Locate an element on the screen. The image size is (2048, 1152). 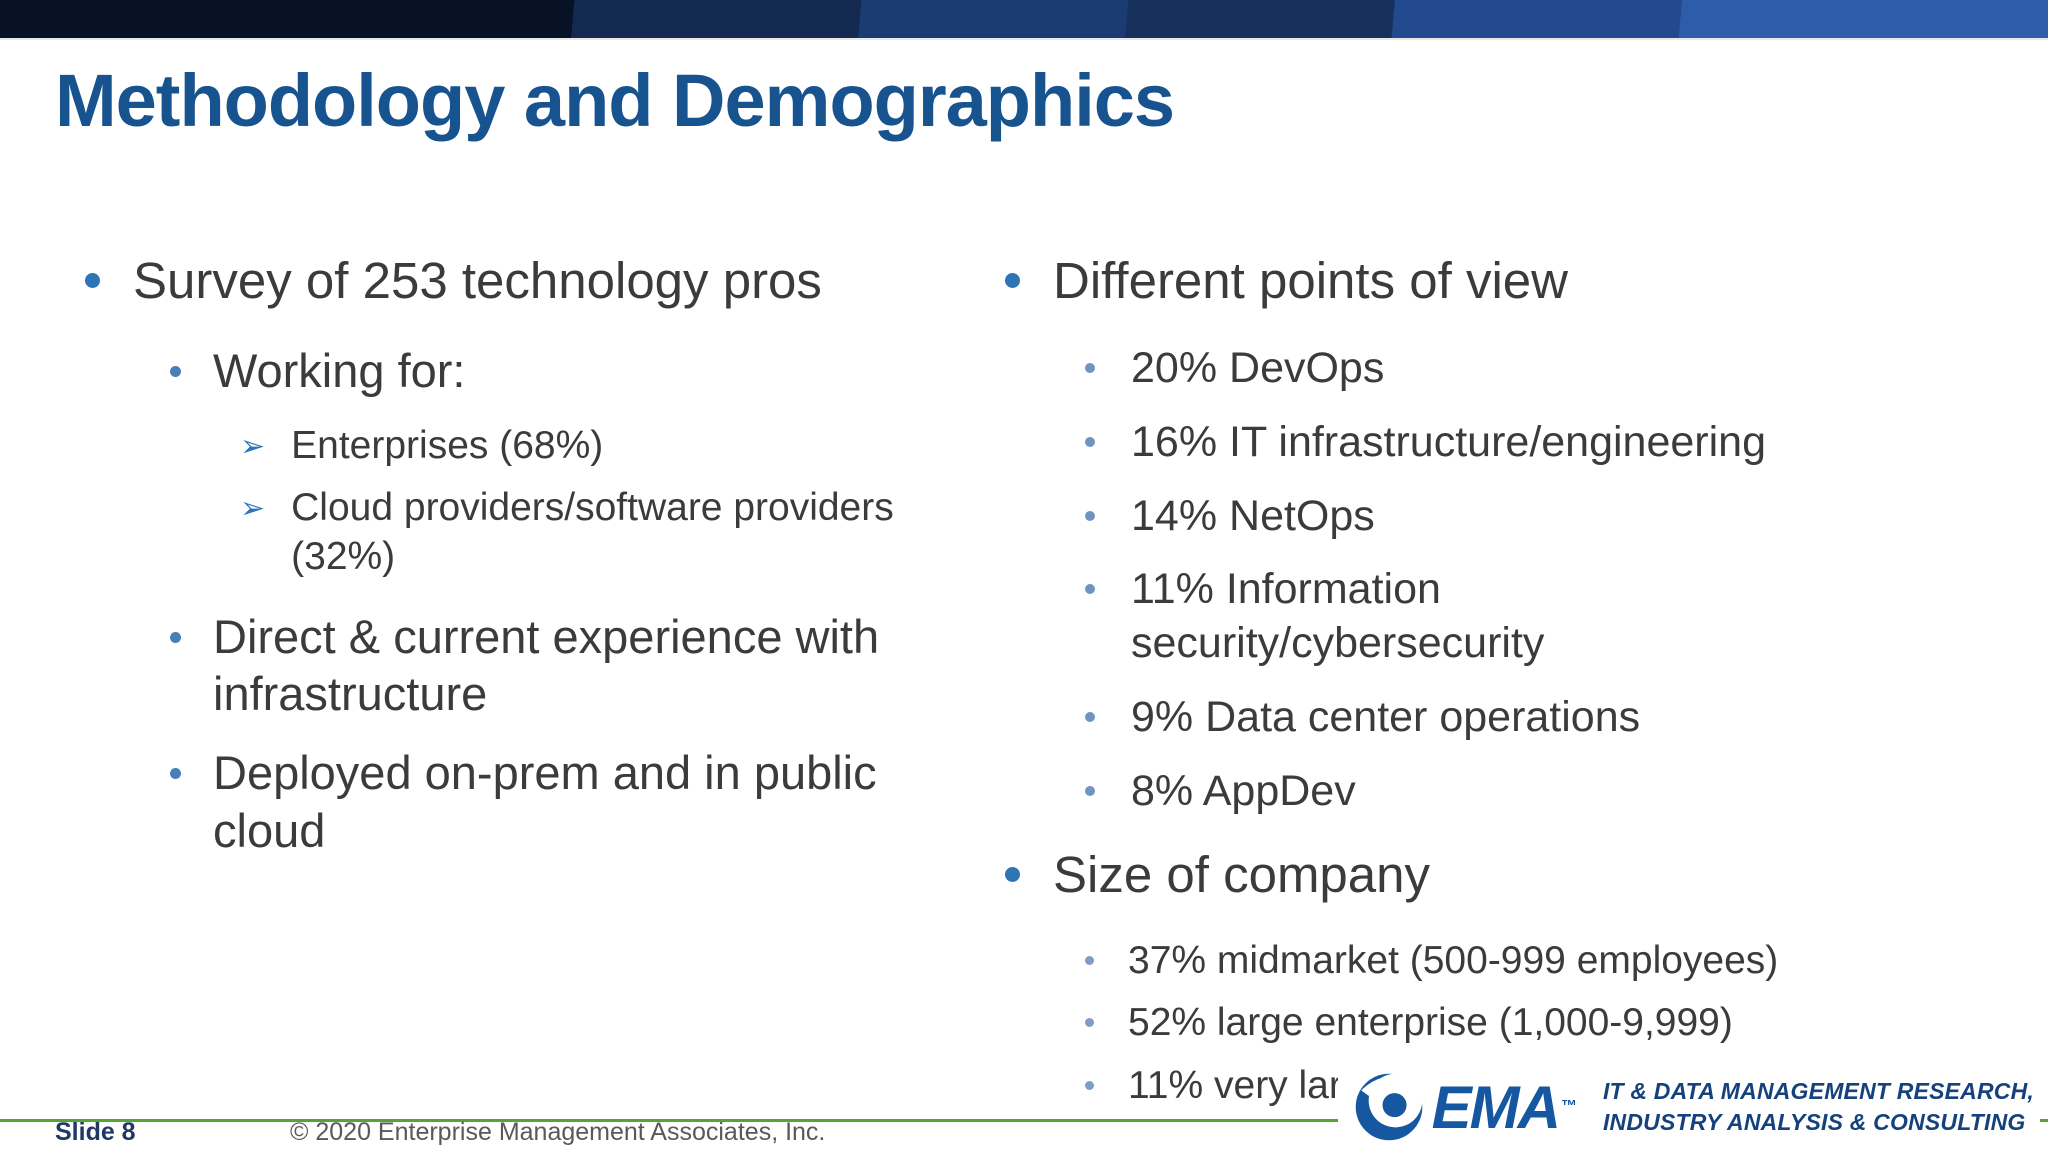
list-item: Working for: is located at coordinates (572, 370).